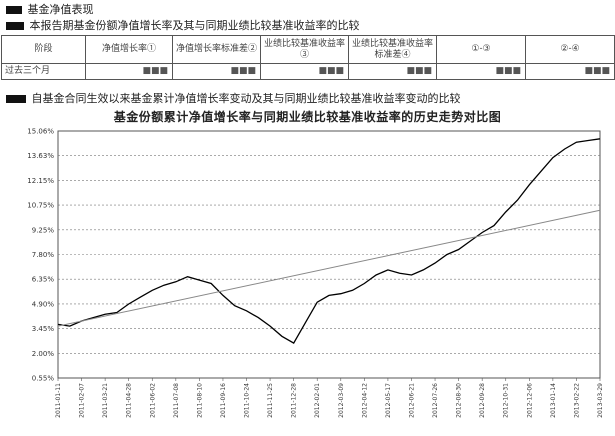 The image size is (615, 436). I want to click on x-tick-label: 2013-01-14, so click(553, 400).